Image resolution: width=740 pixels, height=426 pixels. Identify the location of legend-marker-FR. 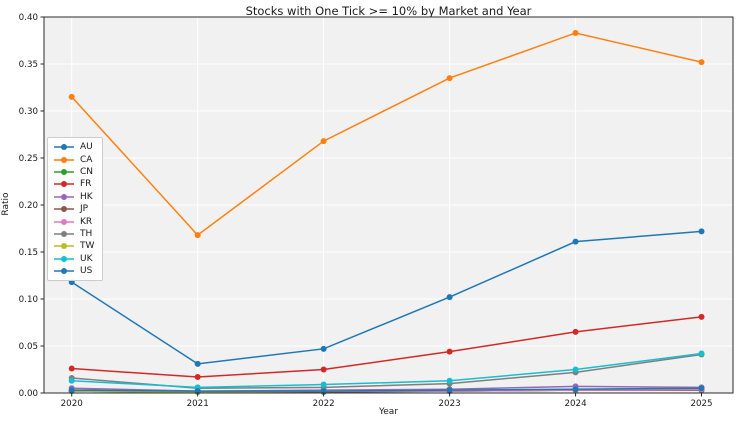
(64, 184).